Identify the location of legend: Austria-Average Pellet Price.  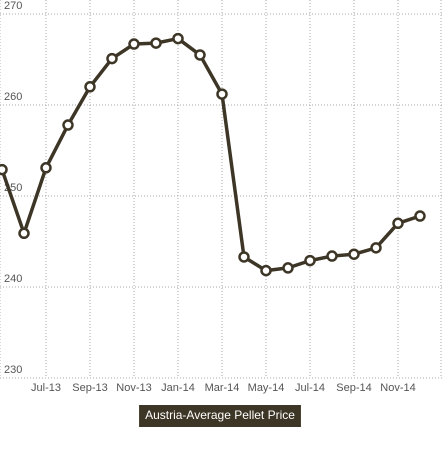
(220, 416).